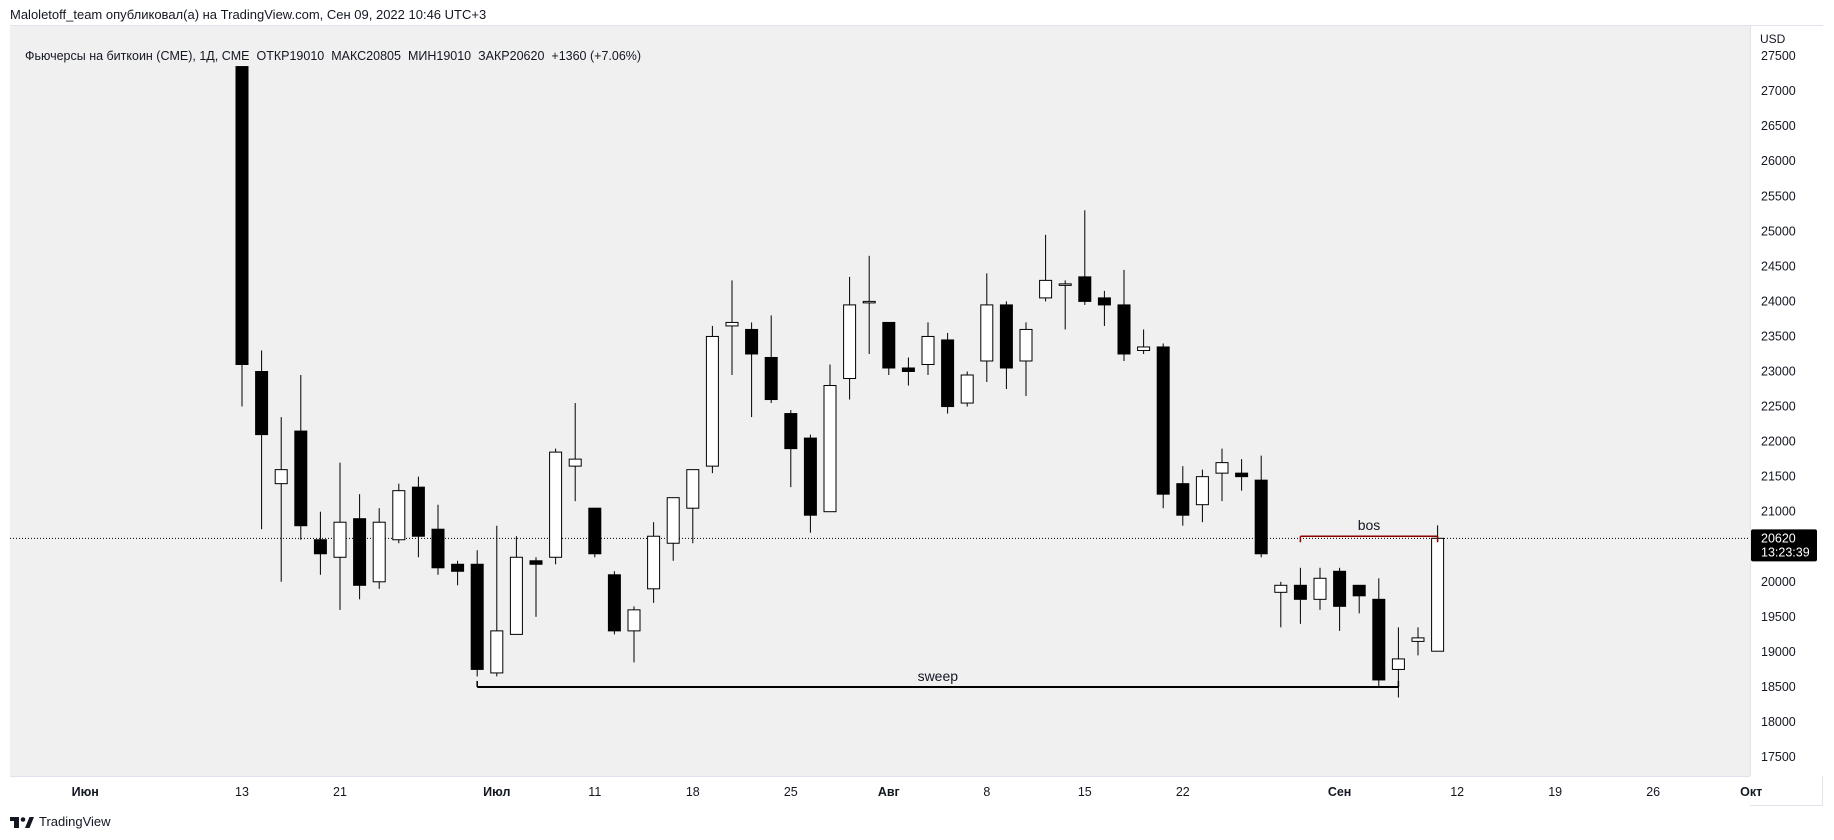 The height and width of the screenshot is (840, 1834). Describe the element at coordinates (290, 56) in the screenshot. I see `legend-open: ОТКР19010` at that location.